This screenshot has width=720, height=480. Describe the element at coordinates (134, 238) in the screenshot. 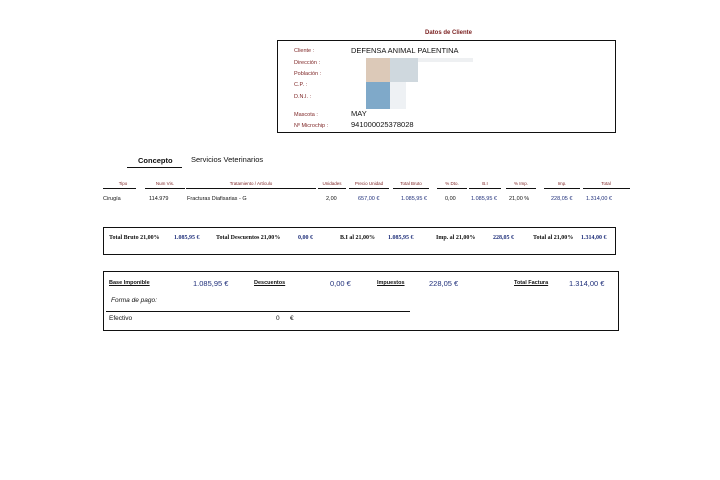

I see `total-bruto-label: Total Bruto 21,00%` at that location.